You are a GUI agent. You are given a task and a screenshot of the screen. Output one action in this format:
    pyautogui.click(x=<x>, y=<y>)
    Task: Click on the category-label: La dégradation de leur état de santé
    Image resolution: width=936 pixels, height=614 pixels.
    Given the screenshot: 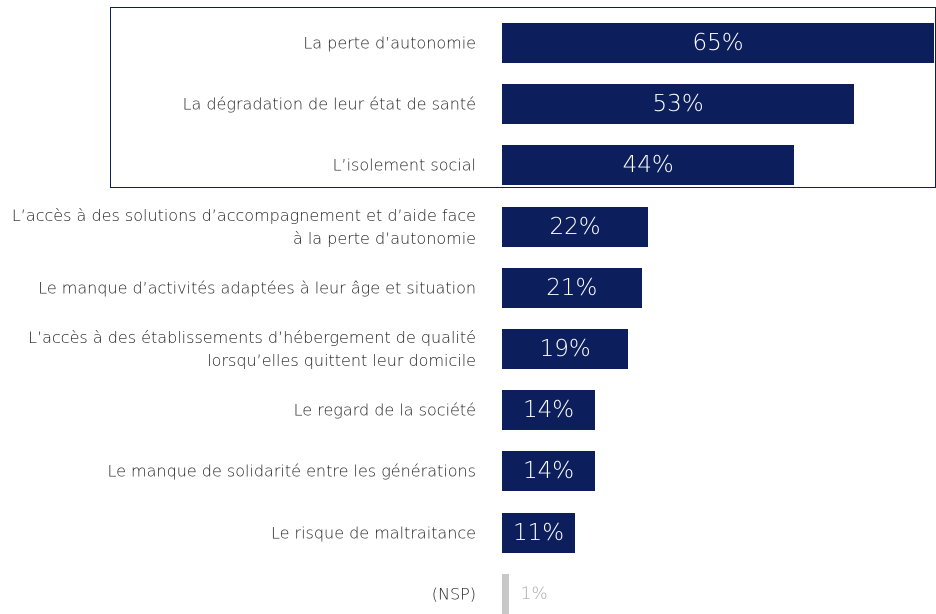 What is the action you would take?
    pyautogui.click(x=329, y=104)
    